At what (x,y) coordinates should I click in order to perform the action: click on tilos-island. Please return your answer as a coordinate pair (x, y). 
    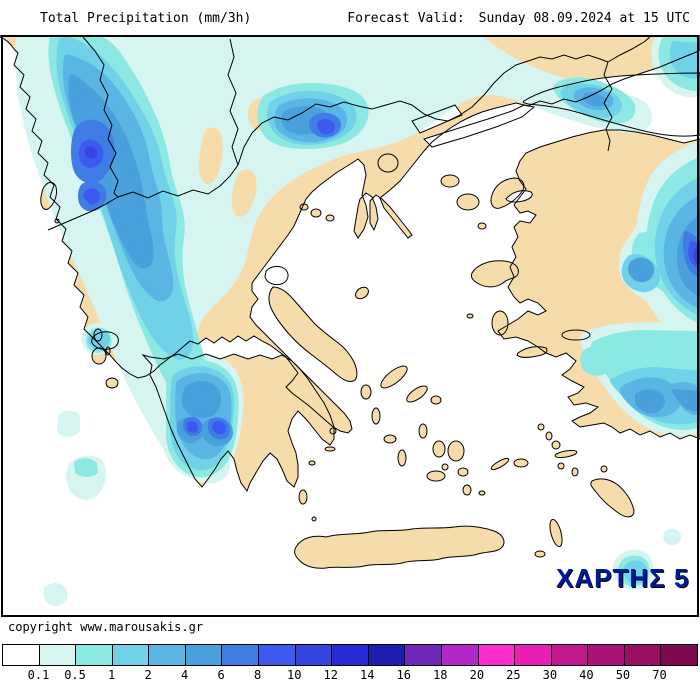
    Looking at the image, I should click on (575, 472).